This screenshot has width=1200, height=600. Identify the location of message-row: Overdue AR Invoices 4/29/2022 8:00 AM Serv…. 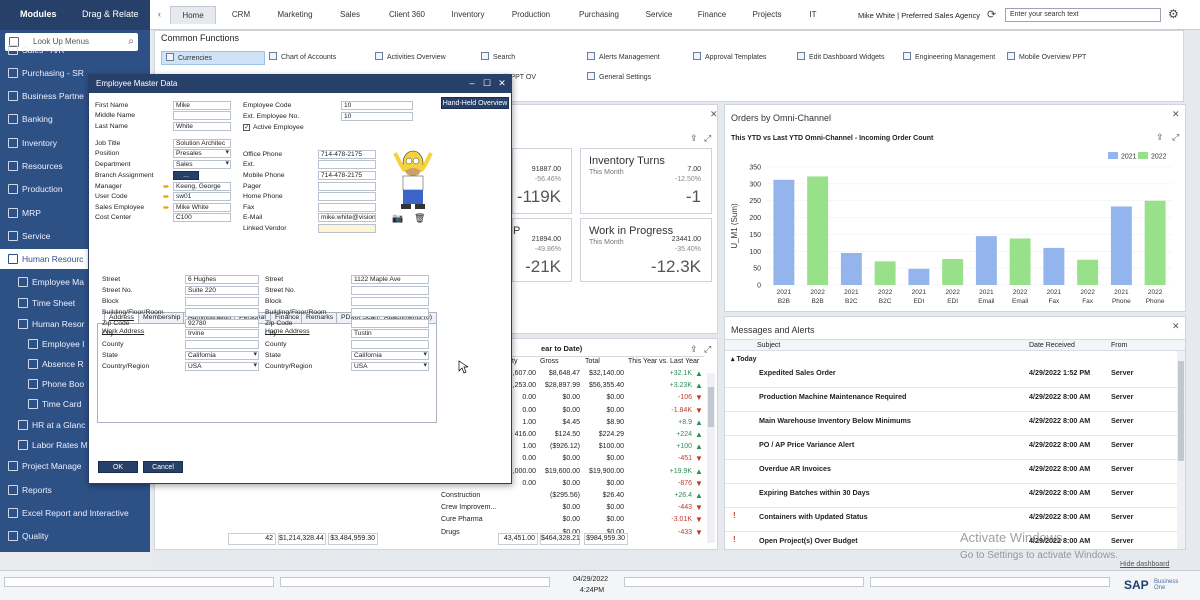
(955, 472).